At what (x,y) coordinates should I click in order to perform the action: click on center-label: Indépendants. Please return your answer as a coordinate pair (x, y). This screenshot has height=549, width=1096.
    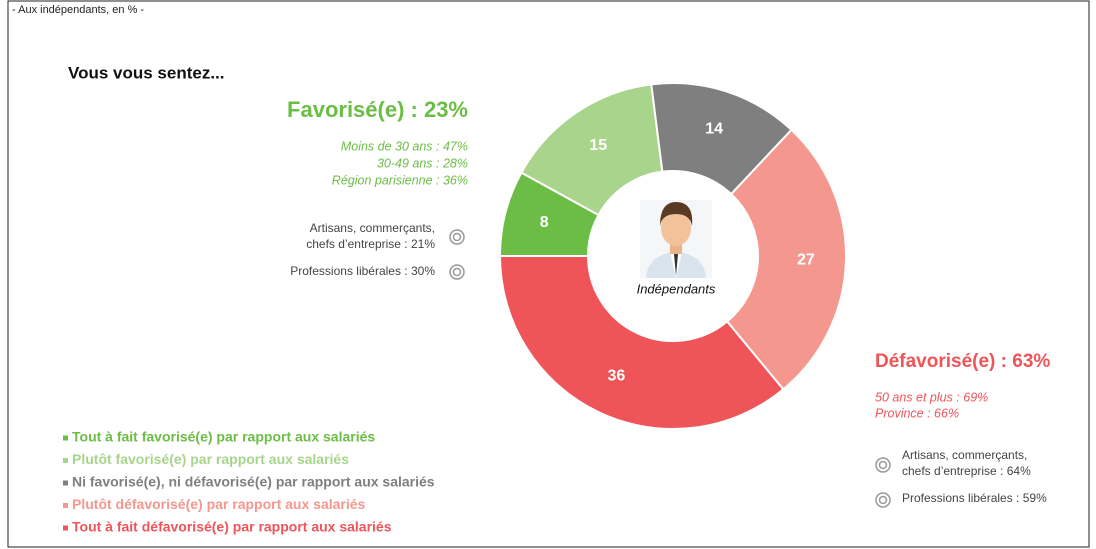
    Looking at the image, I should click on (676, 288).